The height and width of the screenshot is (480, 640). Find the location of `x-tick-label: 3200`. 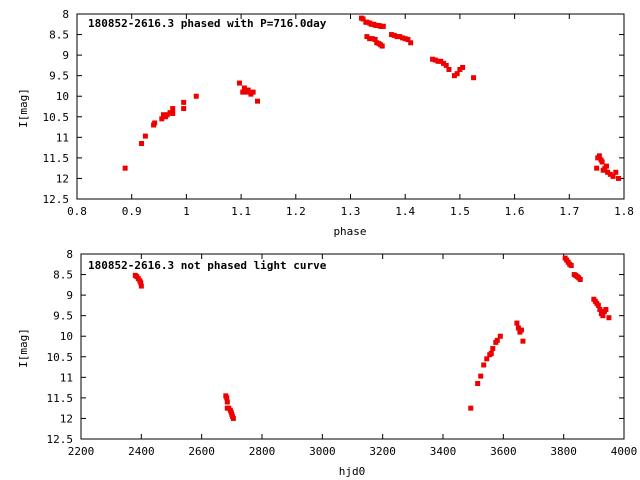

x-tick-label: 3200 is located at coordinates (382, 451).